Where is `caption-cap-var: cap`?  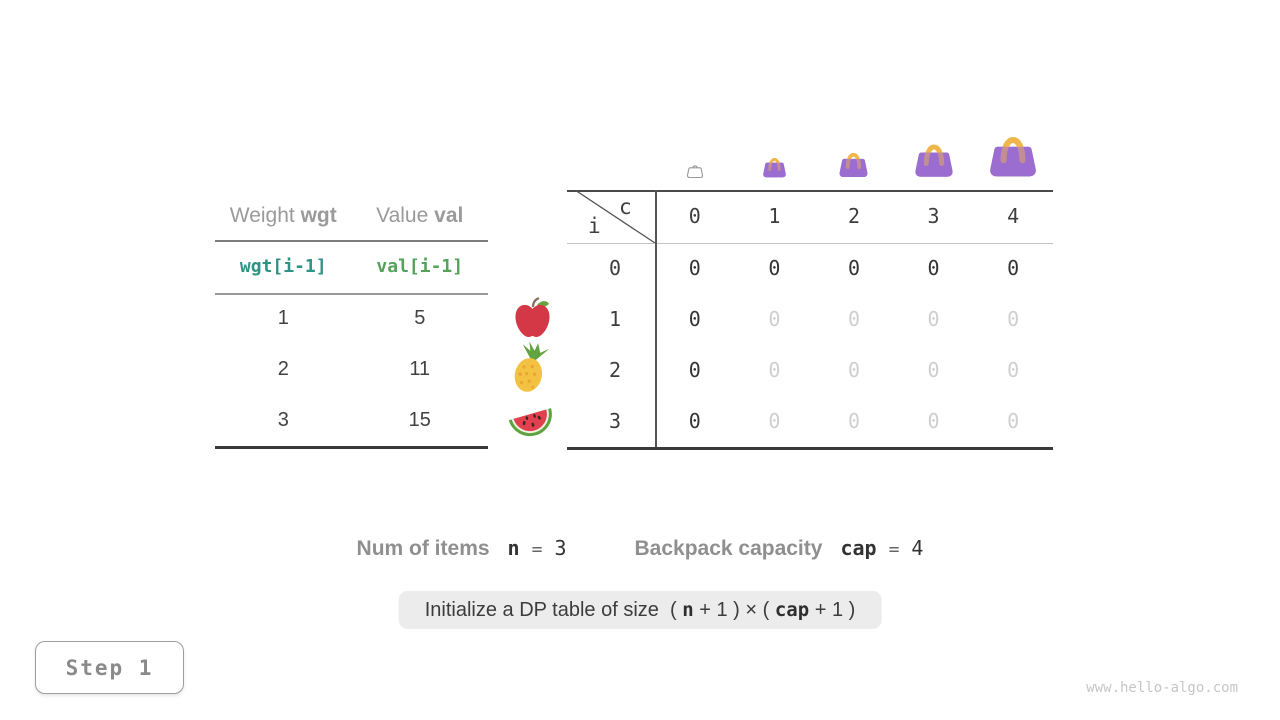 caption-cap-var: cap is located at coordinates (792, 610).